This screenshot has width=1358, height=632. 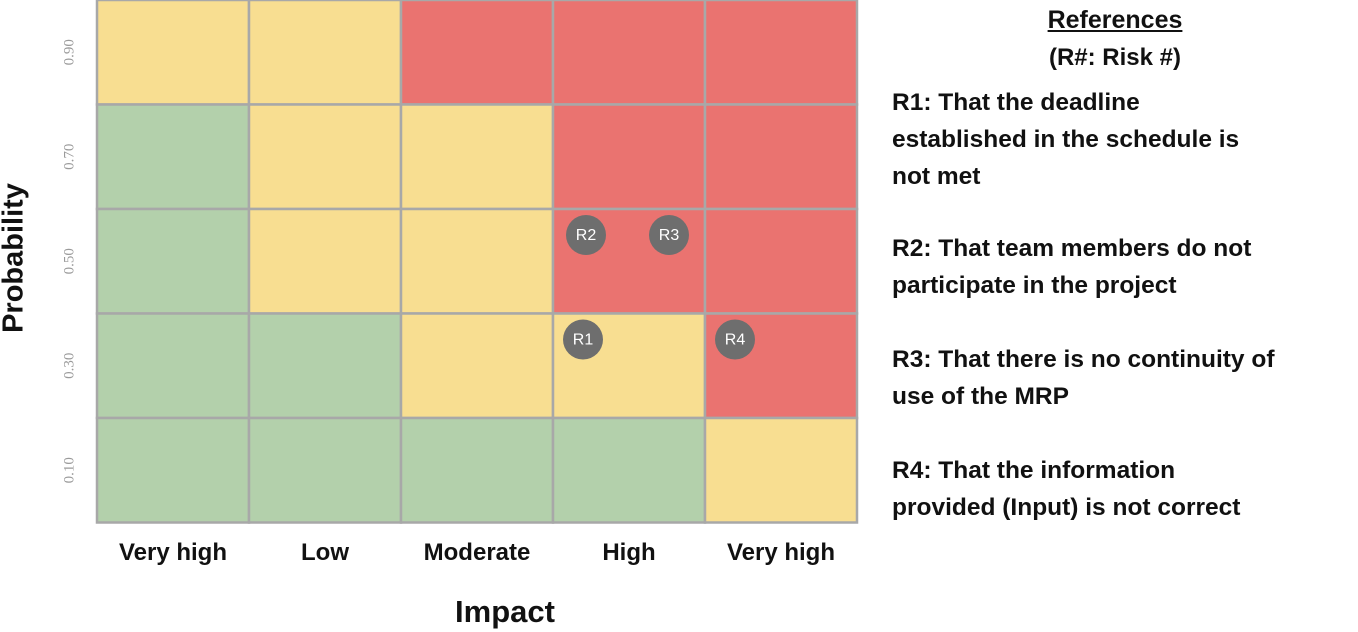 What do you see at coordinates (69, 470) in the screenshot?
I see `y-tick-label: 0.10` at bounding box center [69, 470].